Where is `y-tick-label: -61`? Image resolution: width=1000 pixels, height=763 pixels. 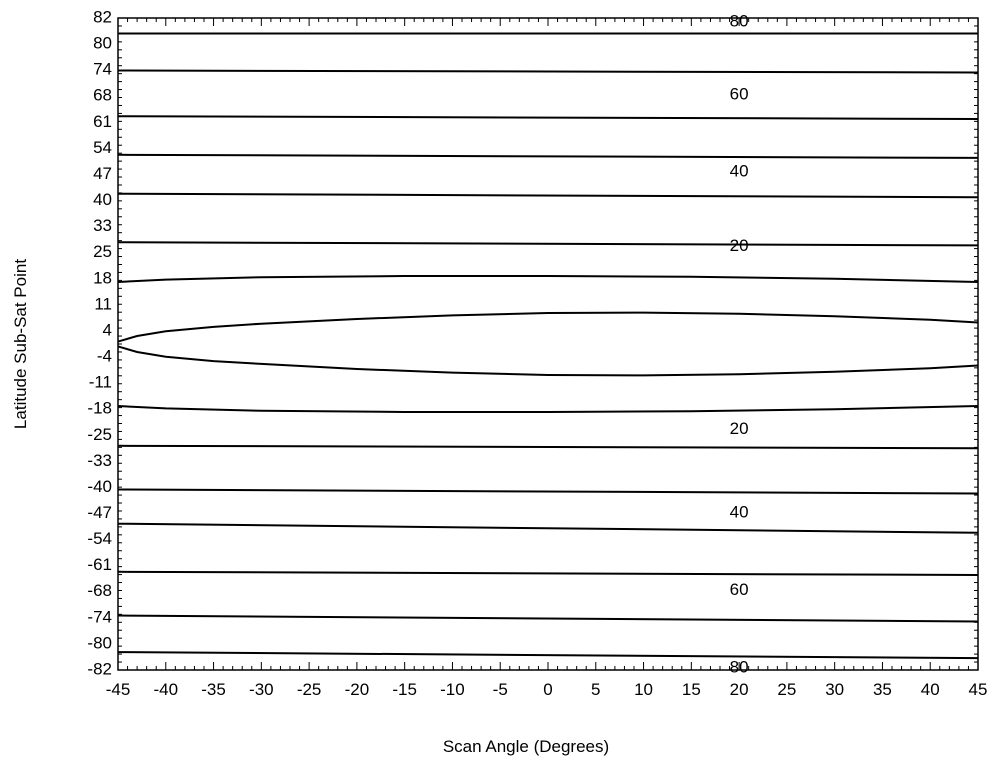
y-tick-label: -61 is located at coordinates (99, 564).